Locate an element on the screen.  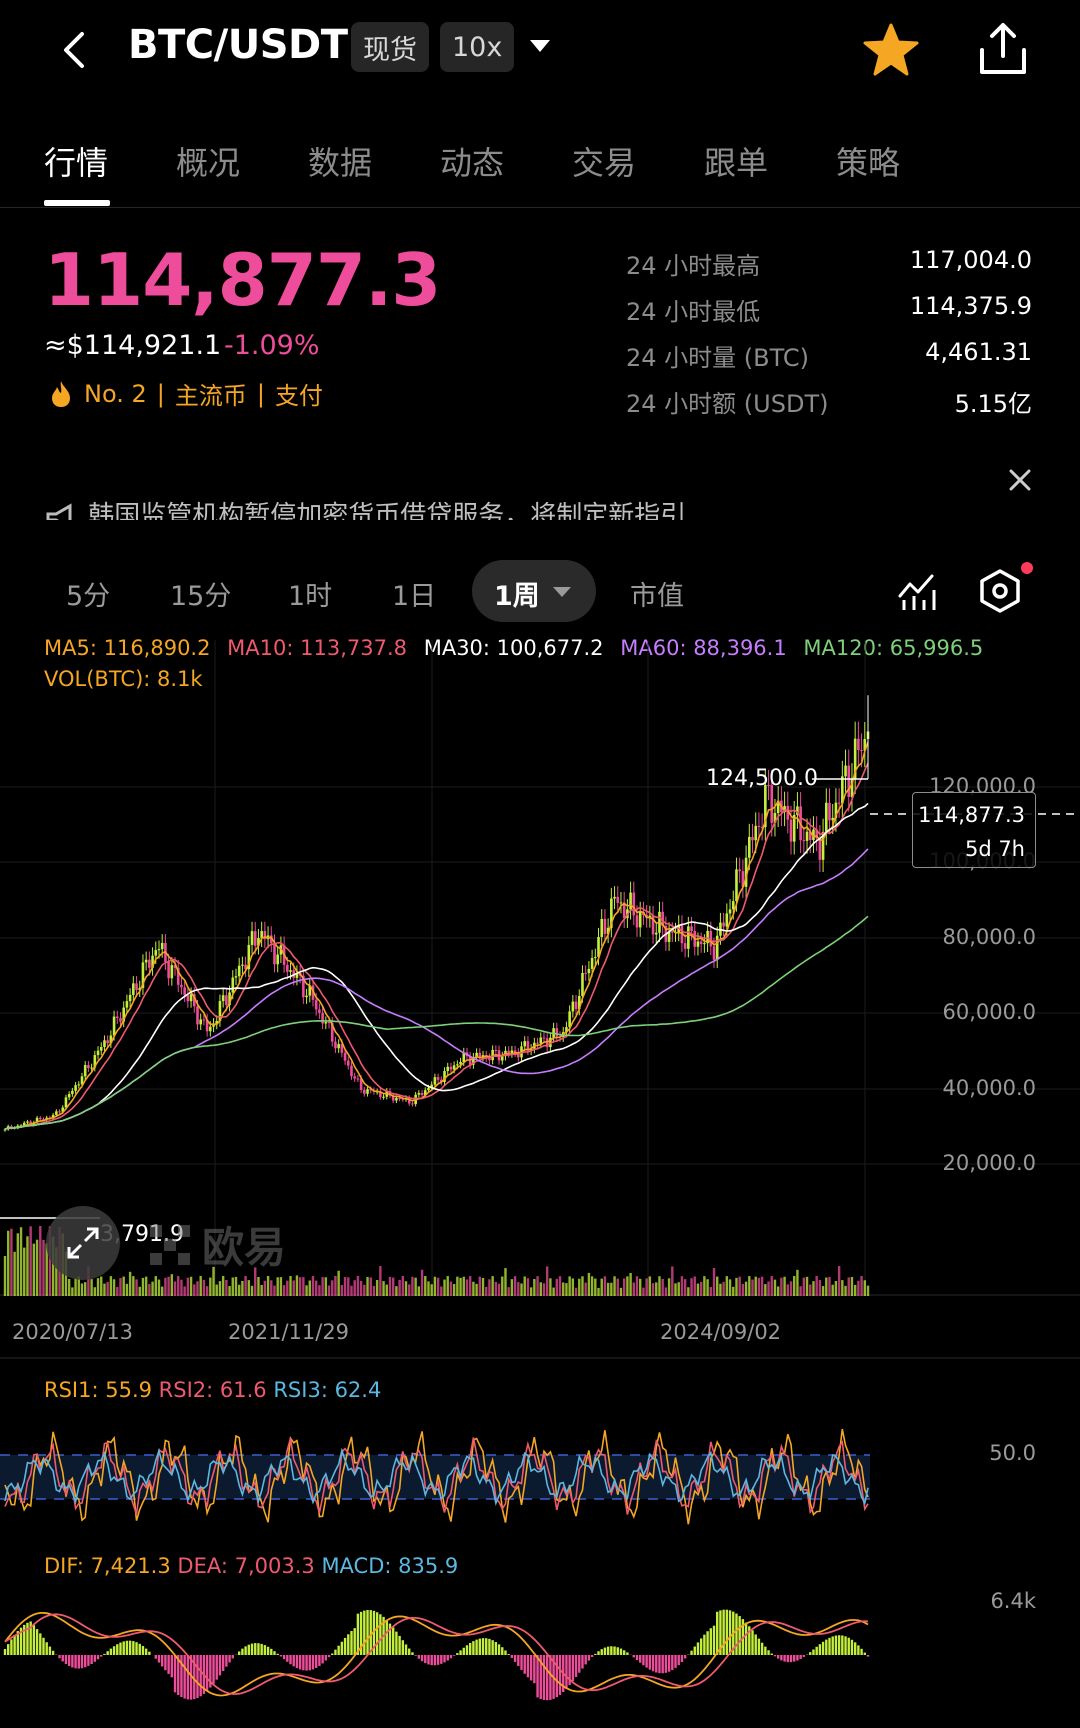
chart-type-button is located at coordinates (918, 594).